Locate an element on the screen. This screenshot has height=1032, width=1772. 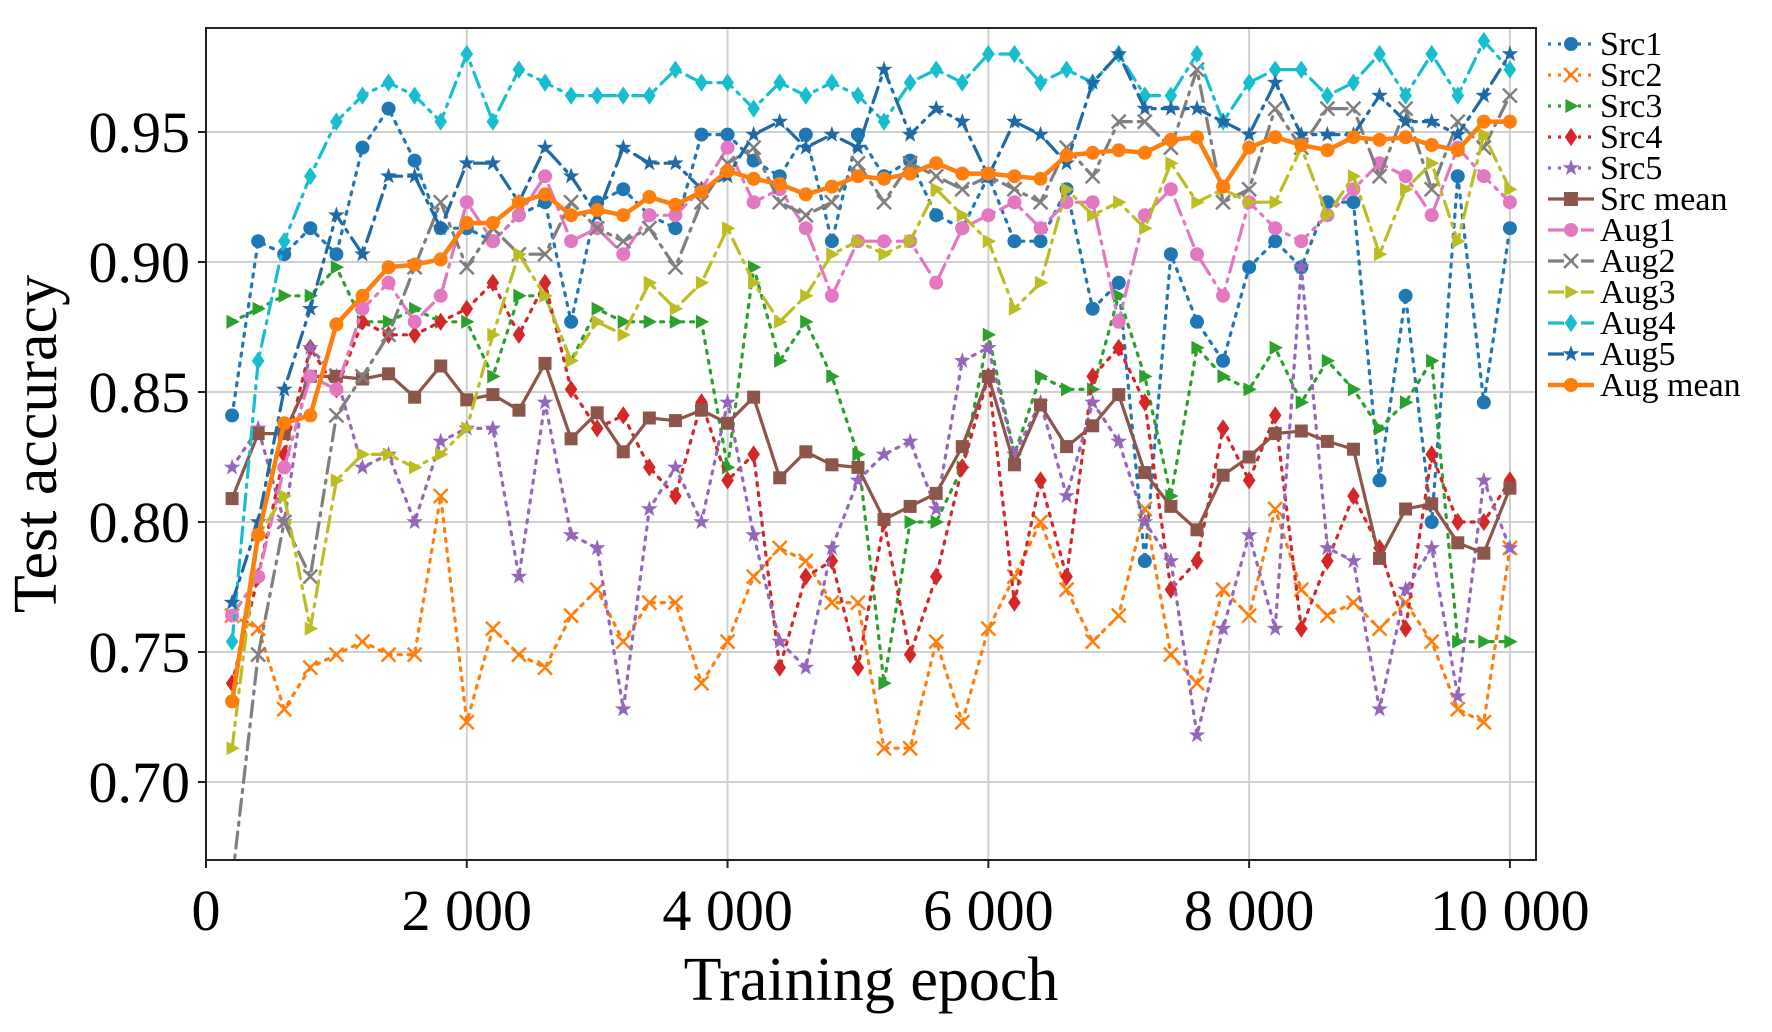
legend-entry-src3: Src3 is located at coordinates (1605, 106).